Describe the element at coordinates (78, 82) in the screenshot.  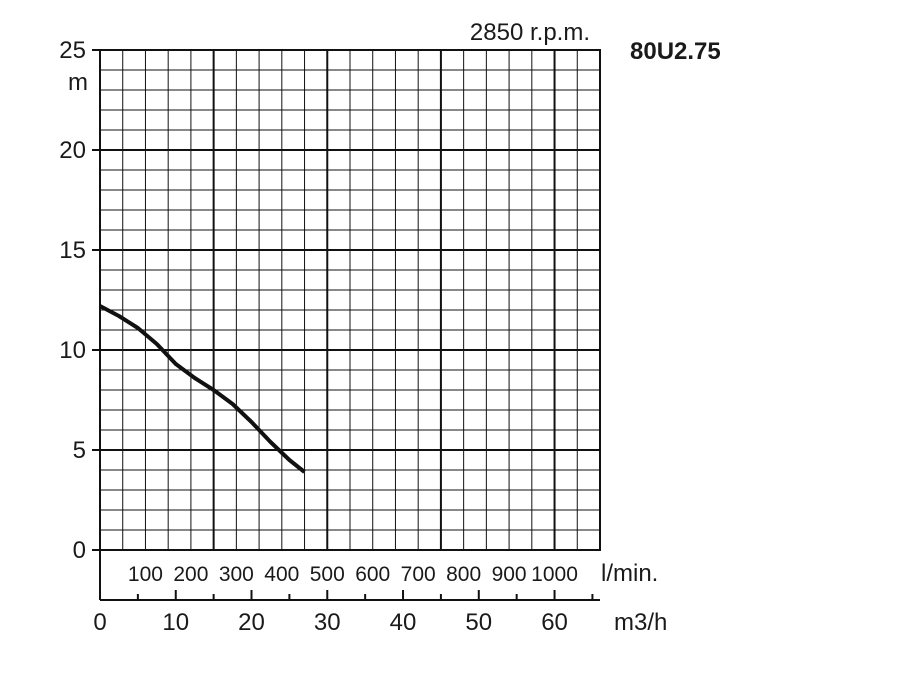
I see `y-axis-label: m` at that location.